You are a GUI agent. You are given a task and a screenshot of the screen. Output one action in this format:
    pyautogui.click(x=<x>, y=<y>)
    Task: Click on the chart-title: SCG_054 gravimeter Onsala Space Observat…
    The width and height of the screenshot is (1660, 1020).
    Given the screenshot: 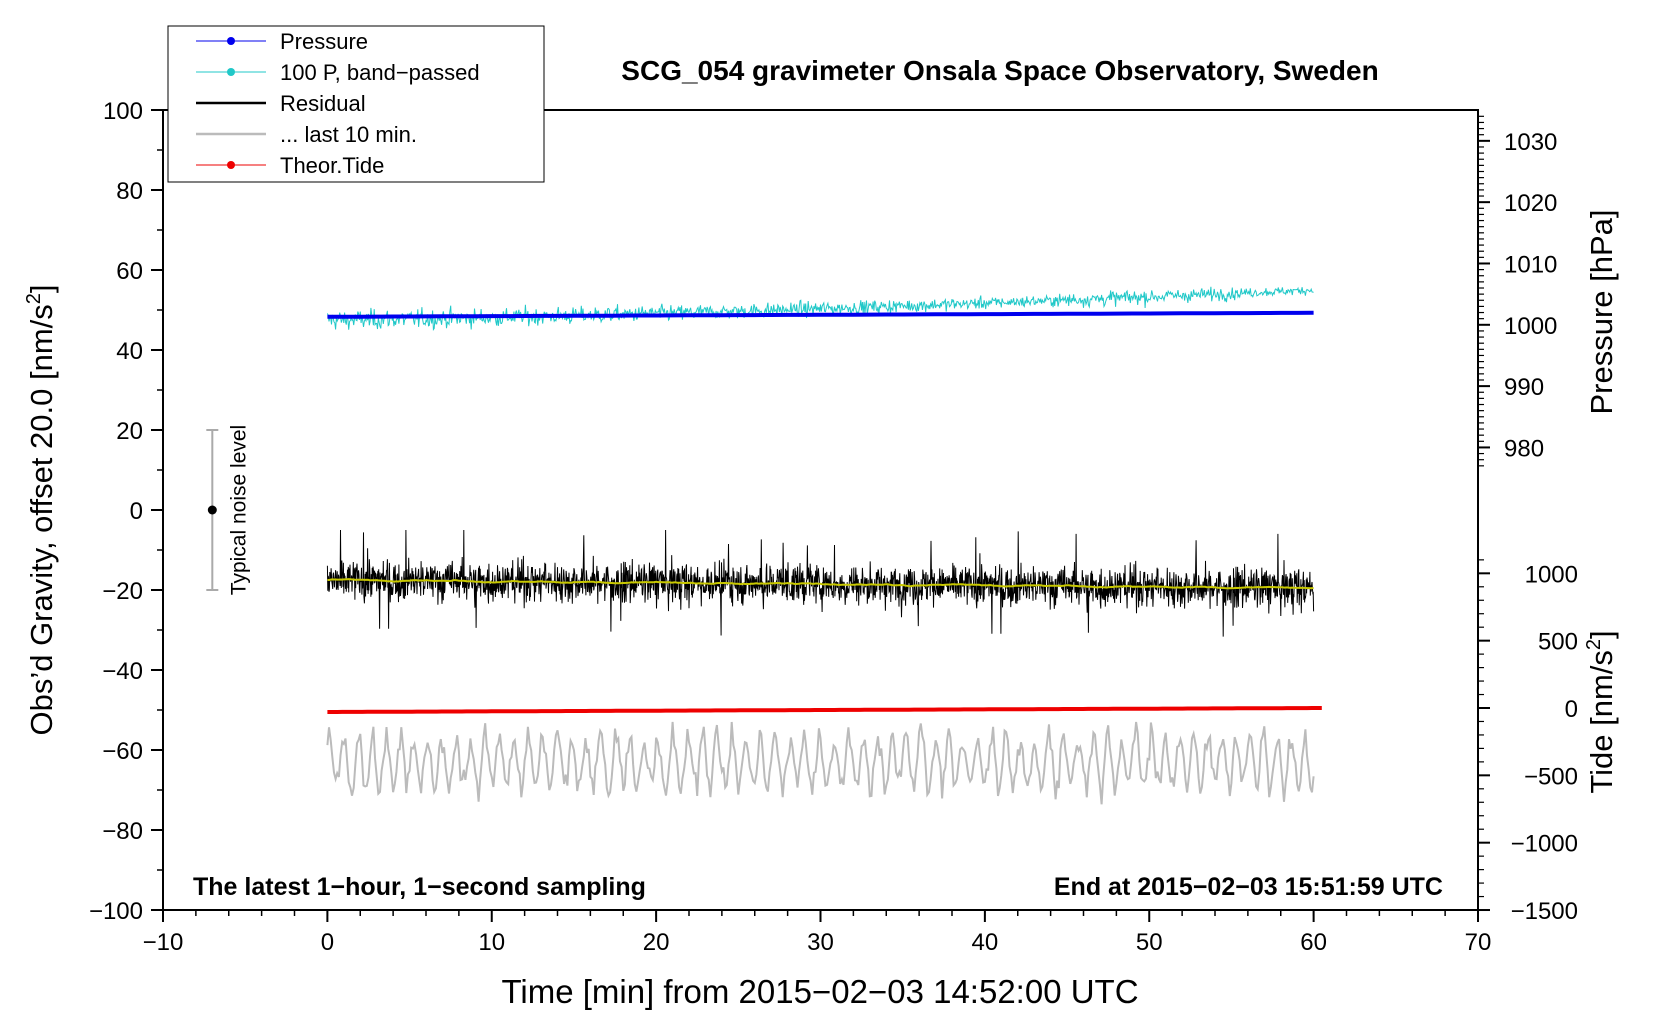 What is the action you would take?
    pyautogui.click(x=999, y=70)
    